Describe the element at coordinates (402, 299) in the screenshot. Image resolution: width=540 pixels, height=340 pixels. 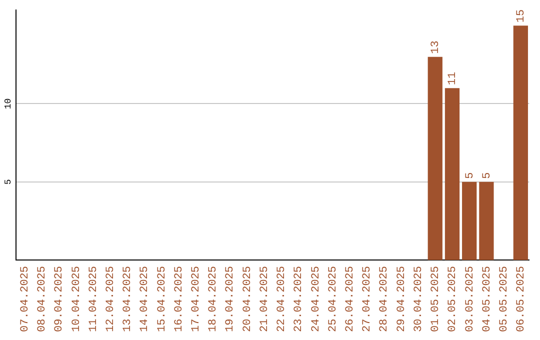
I see `x-tick-label: 29.04.2025` at that location.